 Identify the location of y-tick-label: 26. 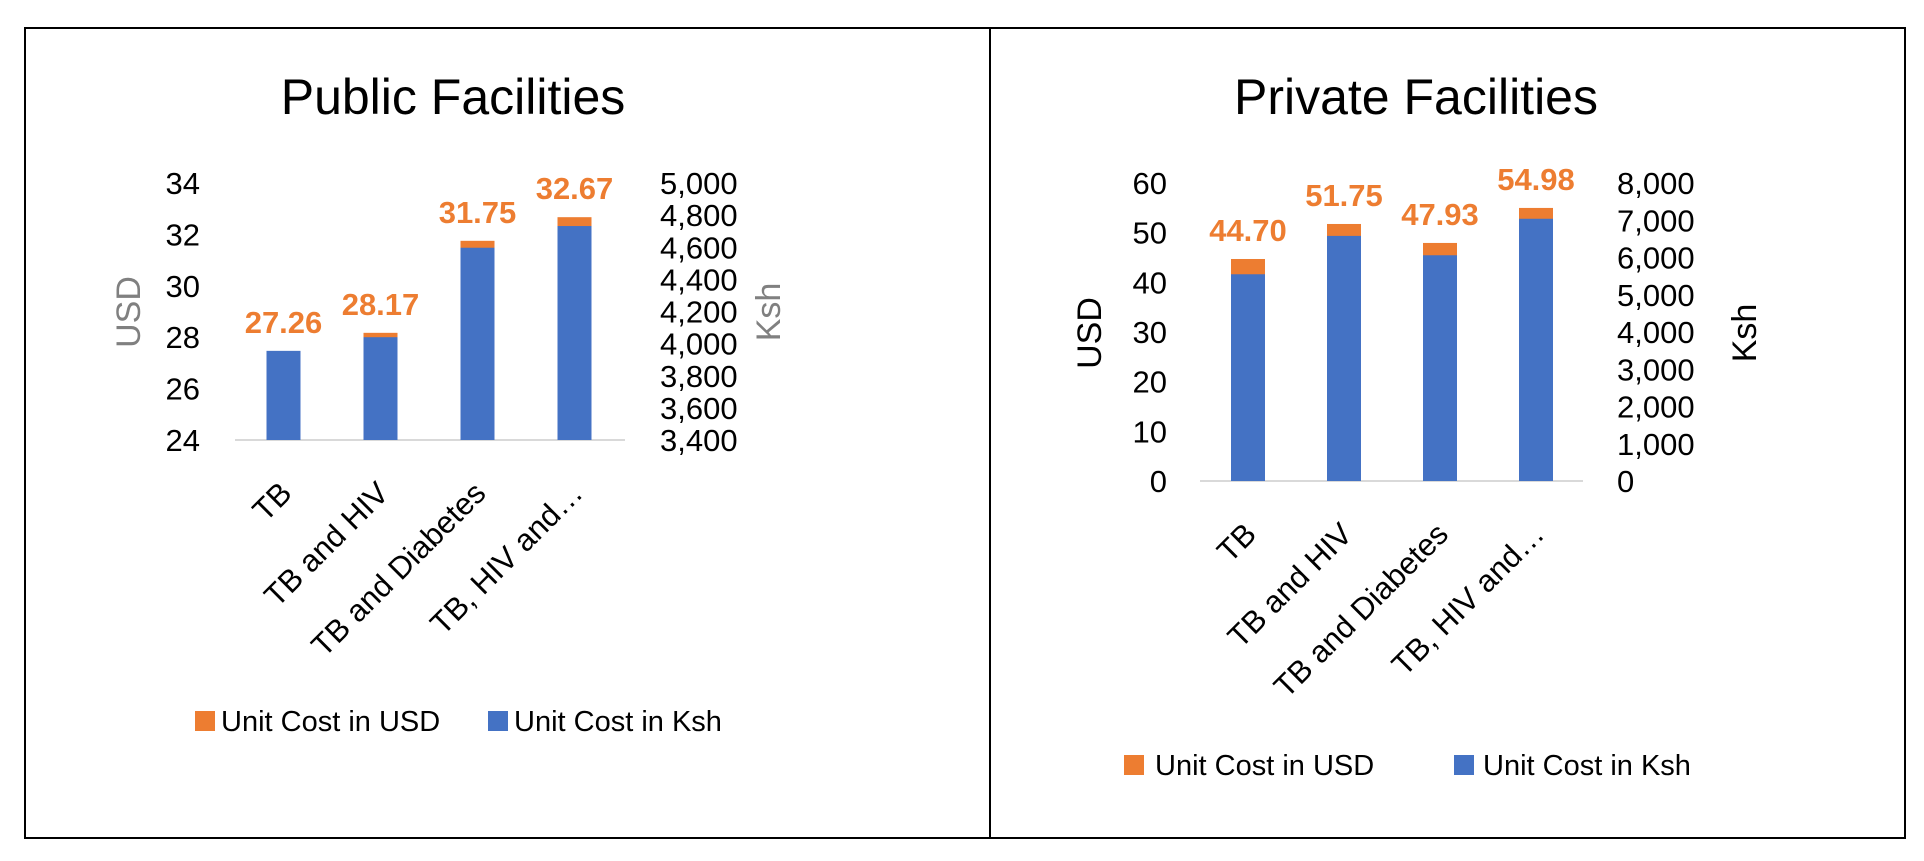
(183, 389).